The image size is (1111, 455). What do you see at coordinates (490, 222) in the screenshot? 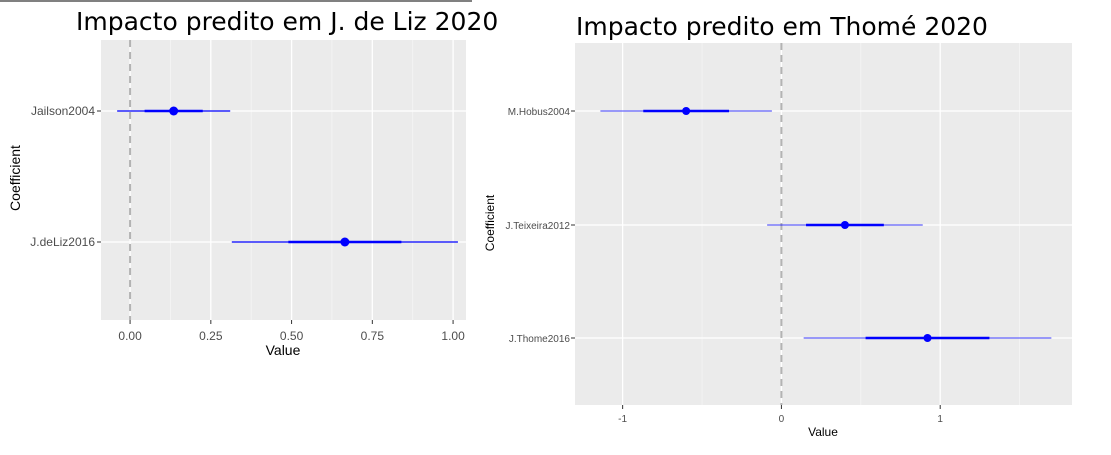
I see `chart-right-ylabel: Coefficient` at bounding box center [490, 222].